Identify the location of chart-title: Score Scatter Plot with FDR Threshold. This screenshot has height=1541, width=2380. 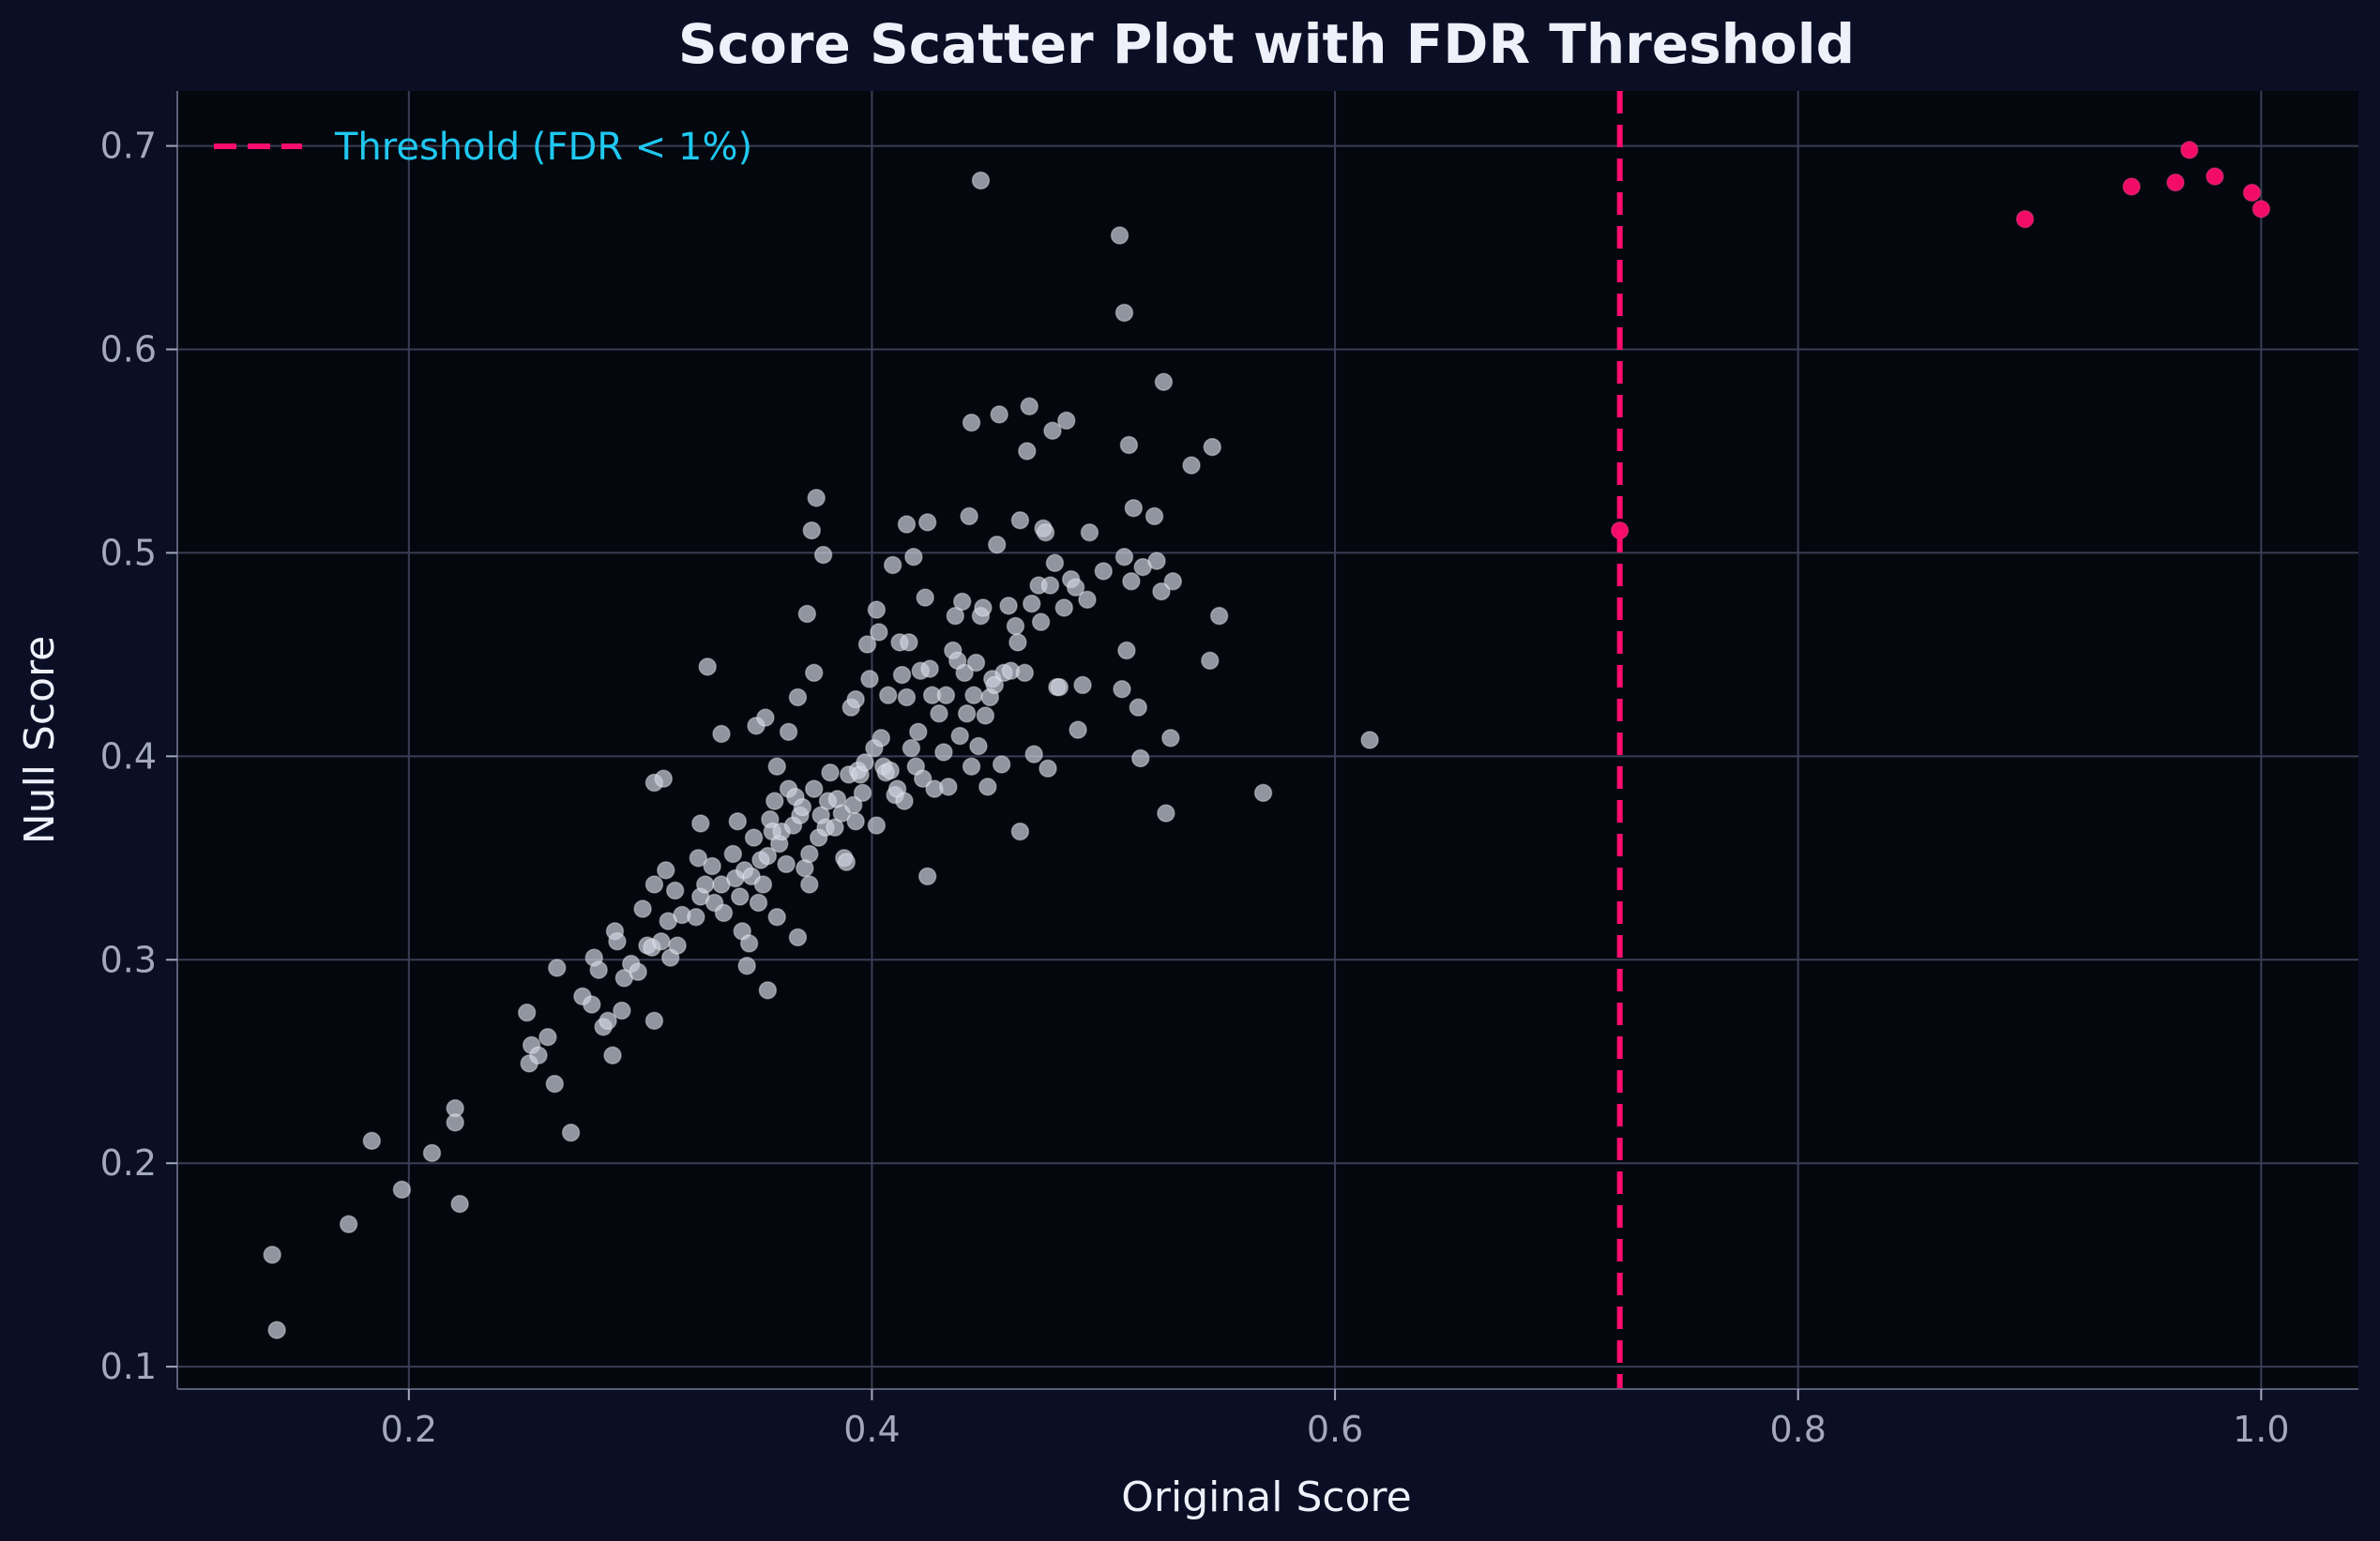
(1266, 44).